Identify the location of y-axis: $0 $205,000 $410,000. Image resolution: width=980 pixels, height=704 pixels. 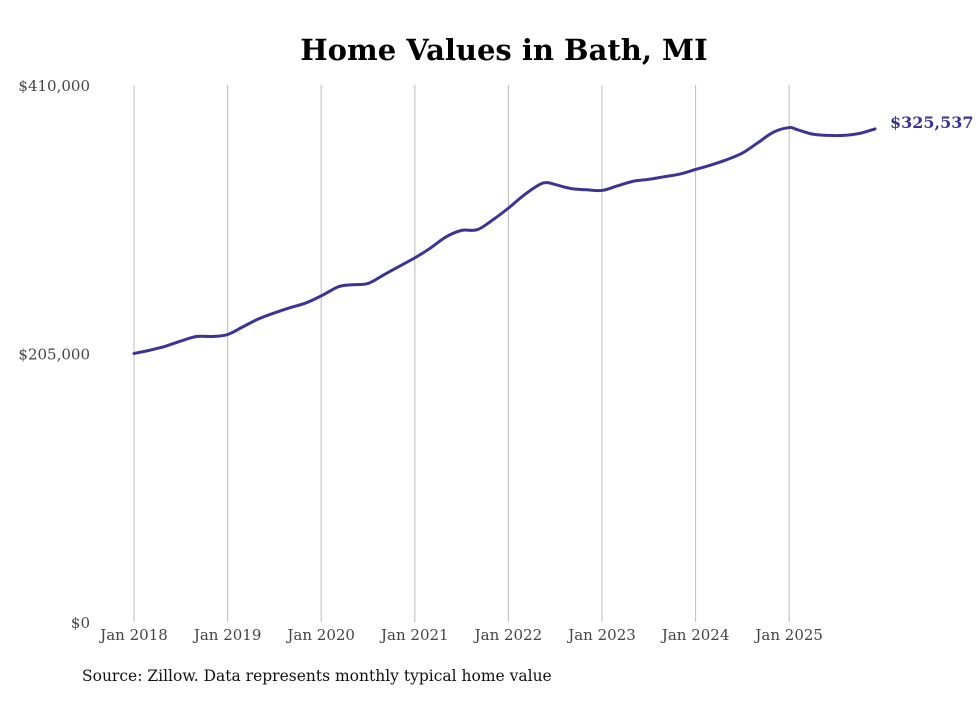
(54, 354).